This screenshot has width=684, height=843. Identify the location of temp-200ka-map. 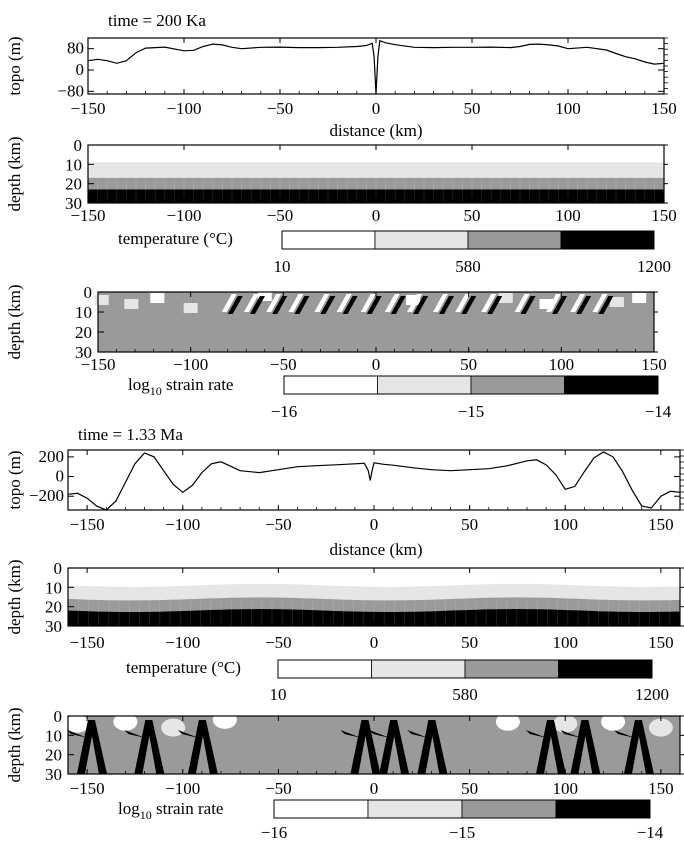
(375, 174).